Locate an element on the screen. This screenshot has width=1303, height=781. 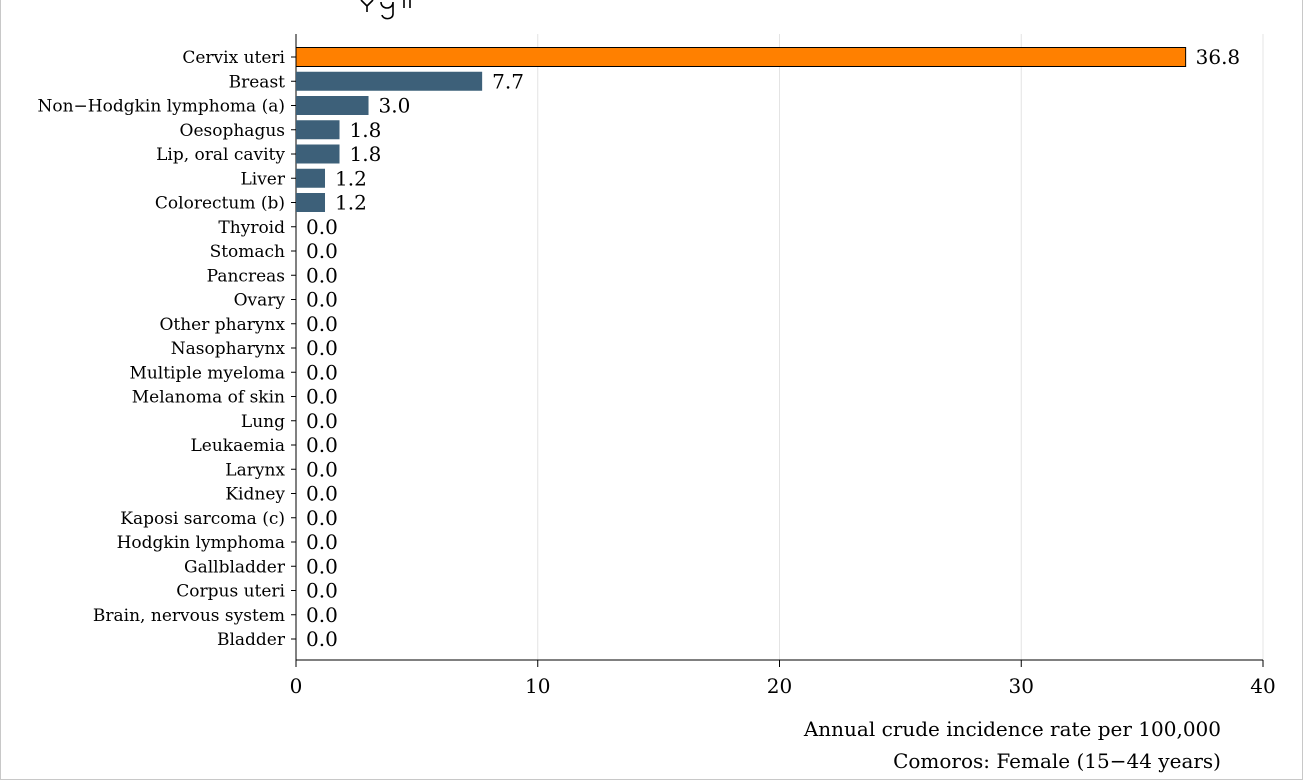
x-tick-label: 10 is located at coordinates (537, 686).